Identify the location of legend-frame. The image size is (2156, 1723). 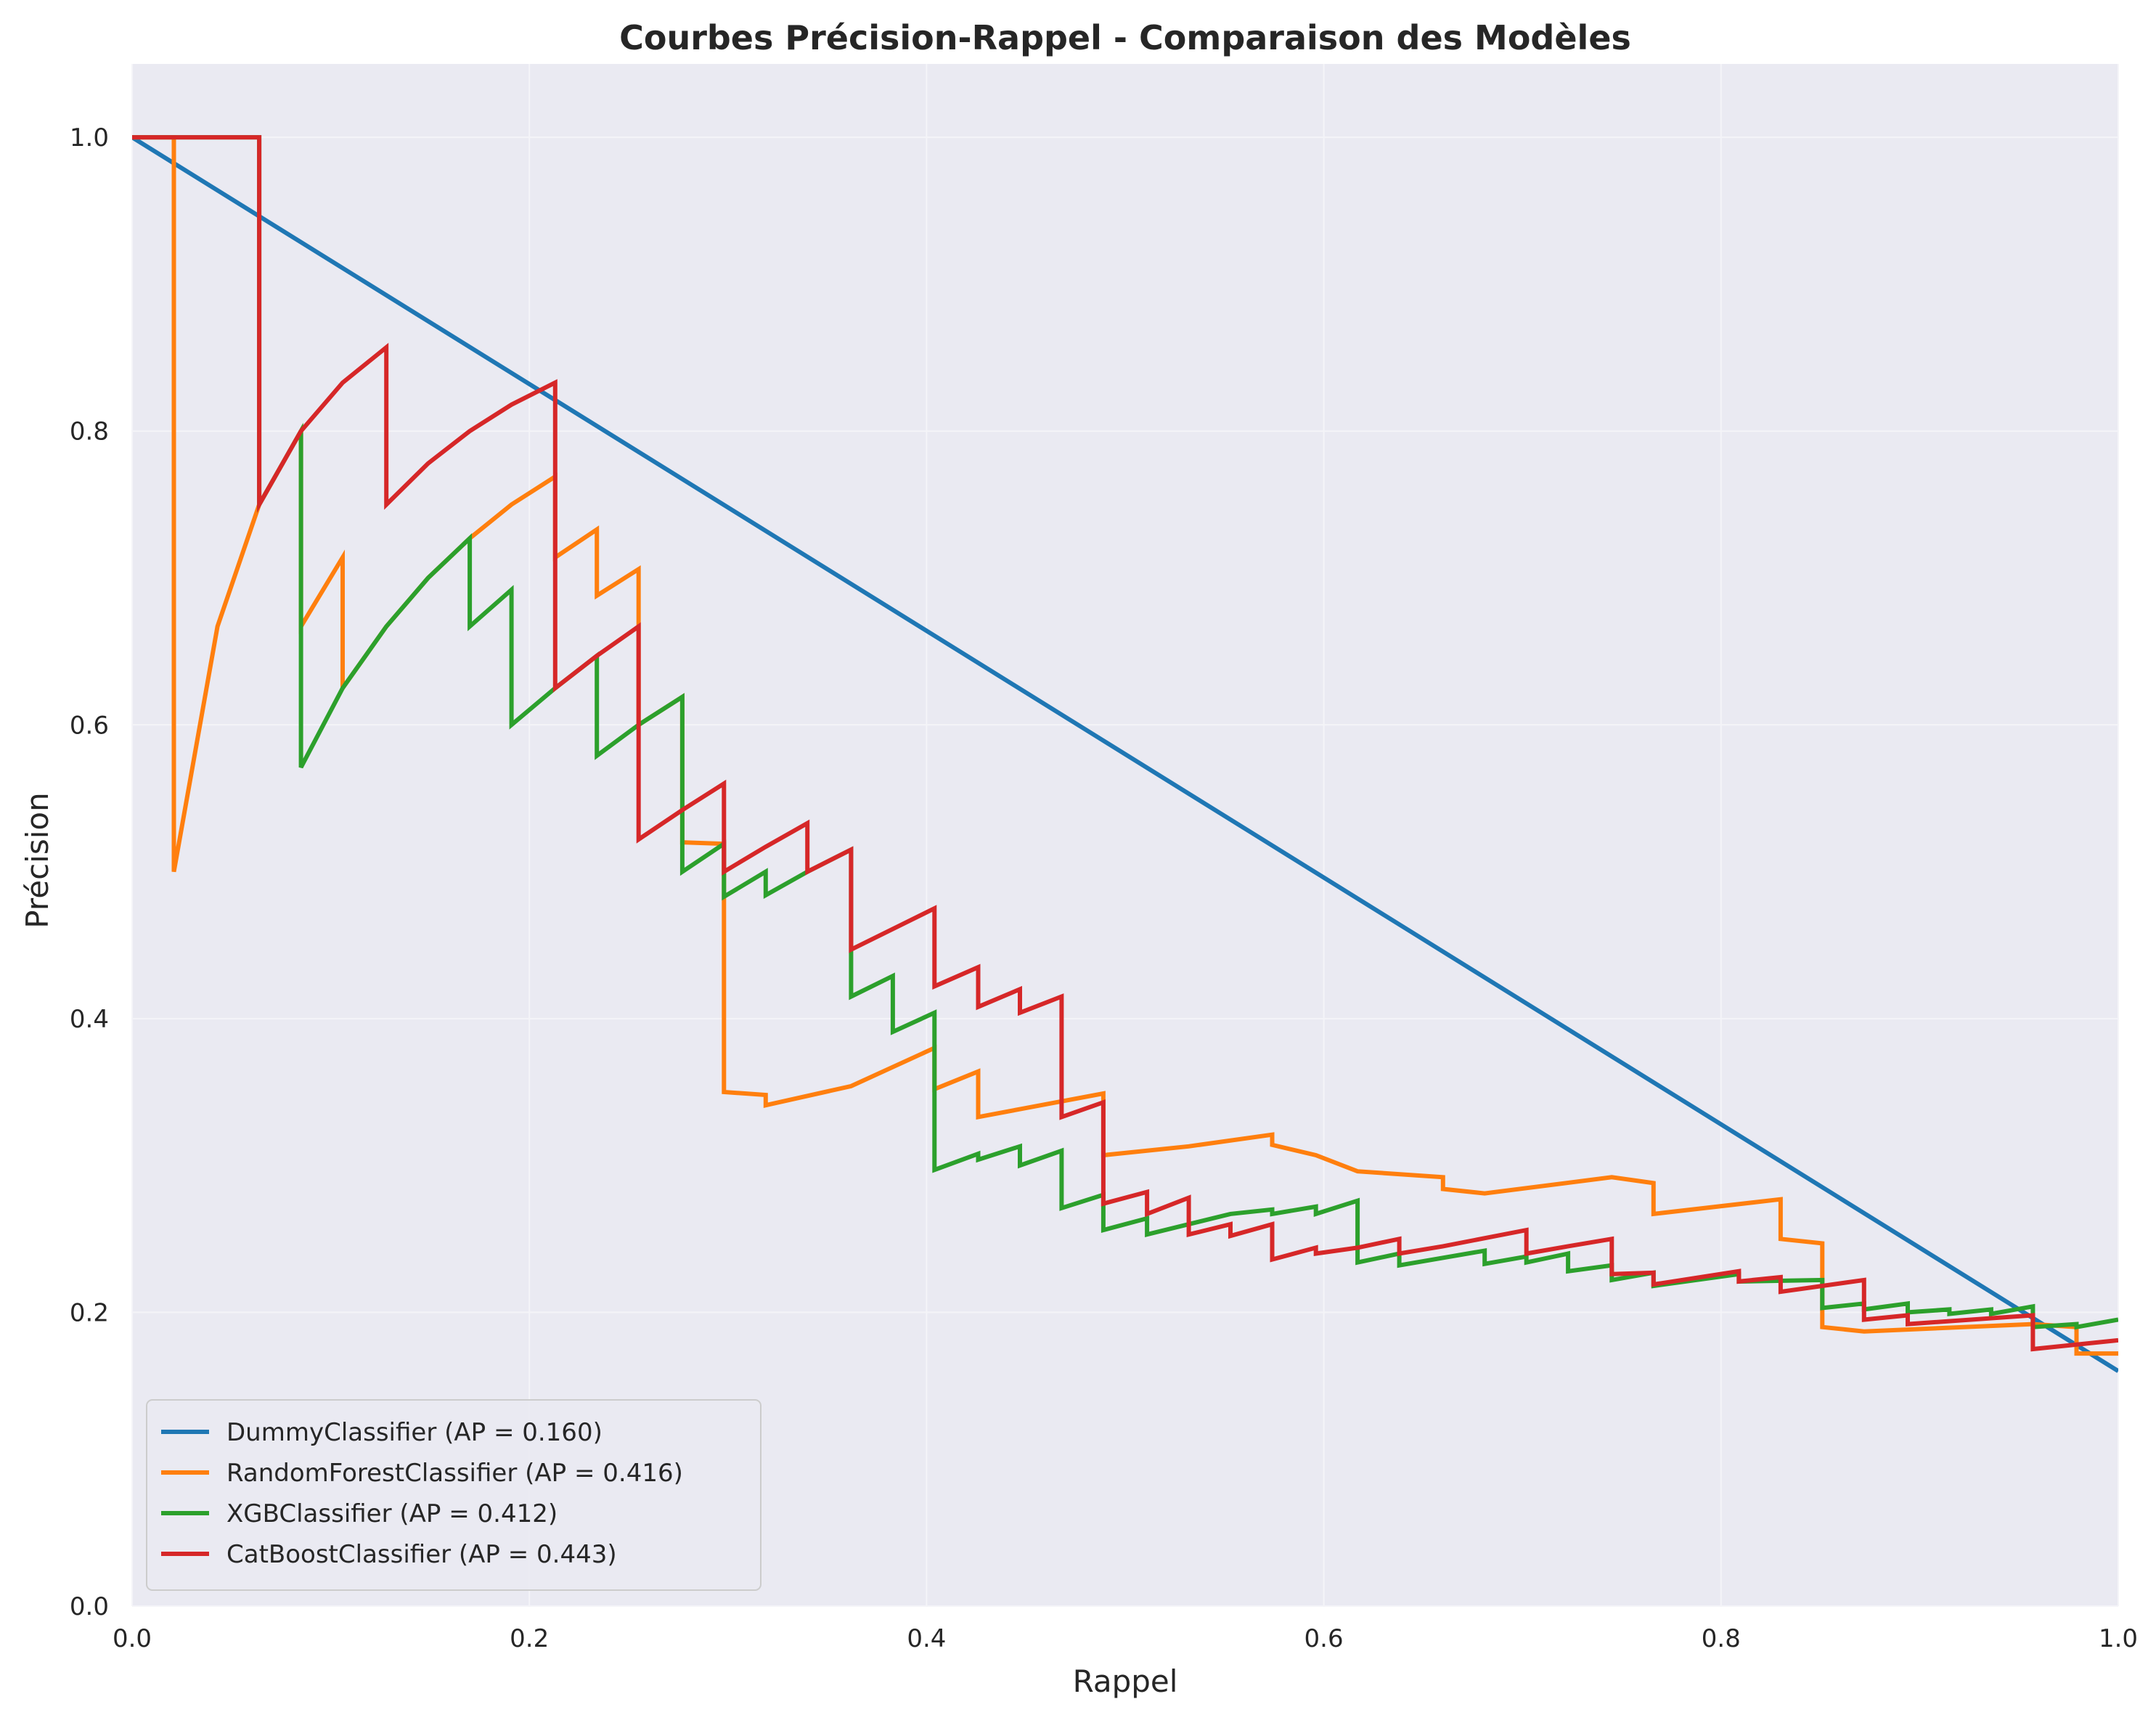
(454, 1495).